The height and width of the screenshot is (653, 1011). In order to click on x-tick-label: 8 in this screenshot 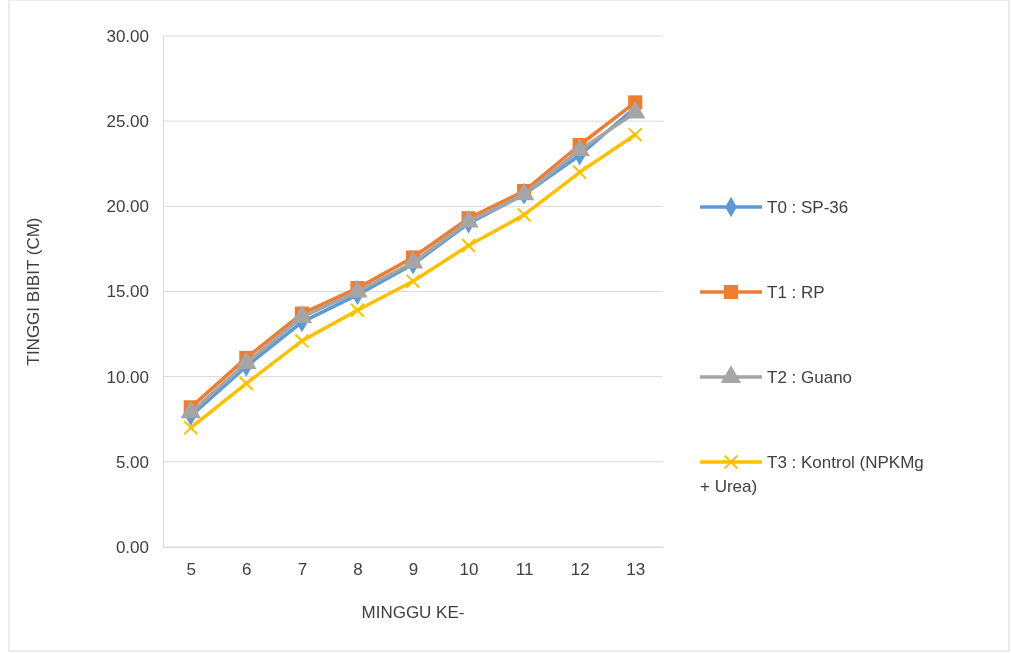, I will do `click(358, 570)`.